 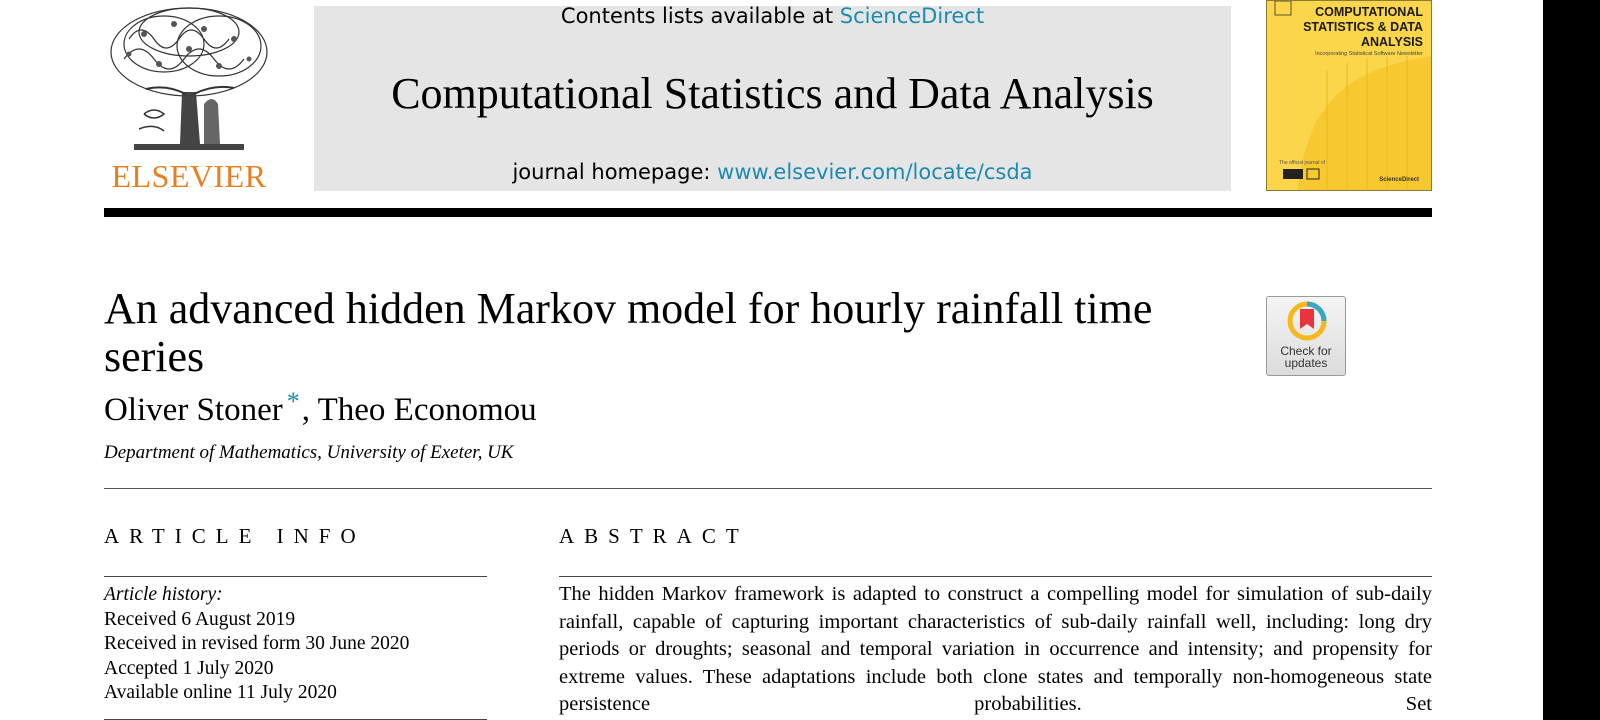 What do you see at coordinates (1363, 27) in the screenshot?
I see `cover-title: COMPUTATIONAL STATISTICS & DATA ANALYSIS` at bounding box center [1363, 27].